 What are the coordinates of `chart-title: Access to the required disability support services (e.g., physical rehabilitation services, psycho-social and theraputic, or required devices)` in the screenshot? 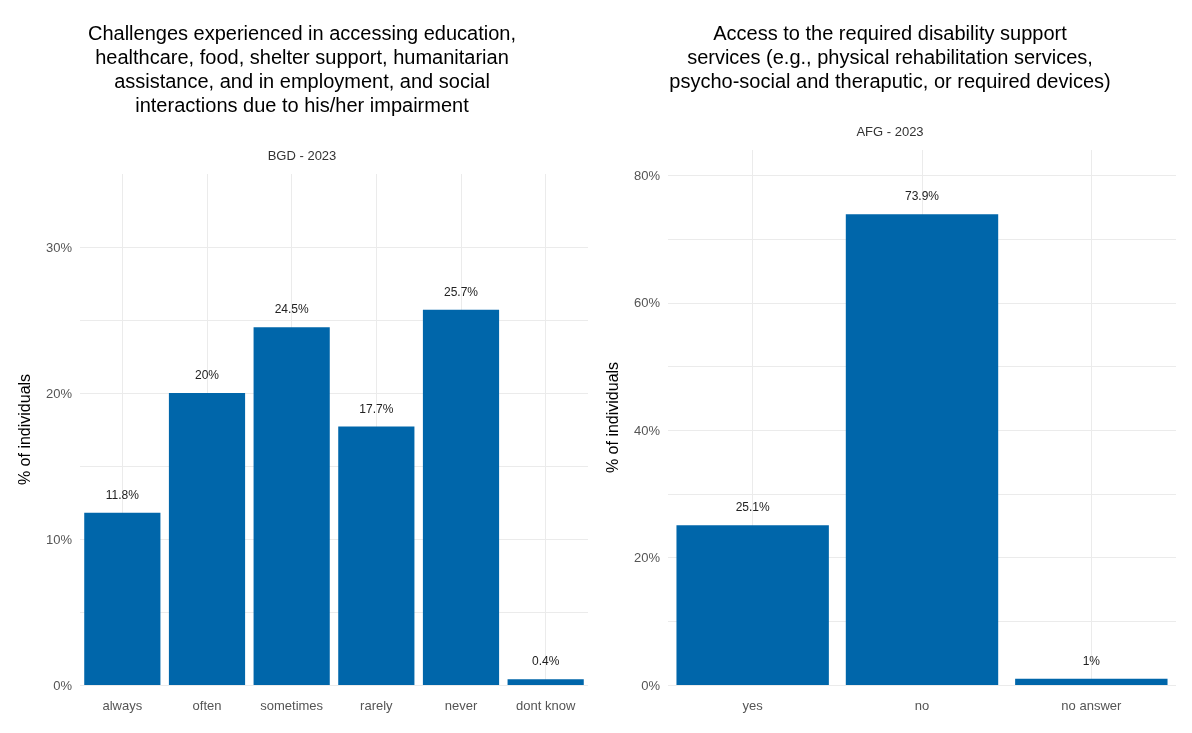 It's located at (890, 57).